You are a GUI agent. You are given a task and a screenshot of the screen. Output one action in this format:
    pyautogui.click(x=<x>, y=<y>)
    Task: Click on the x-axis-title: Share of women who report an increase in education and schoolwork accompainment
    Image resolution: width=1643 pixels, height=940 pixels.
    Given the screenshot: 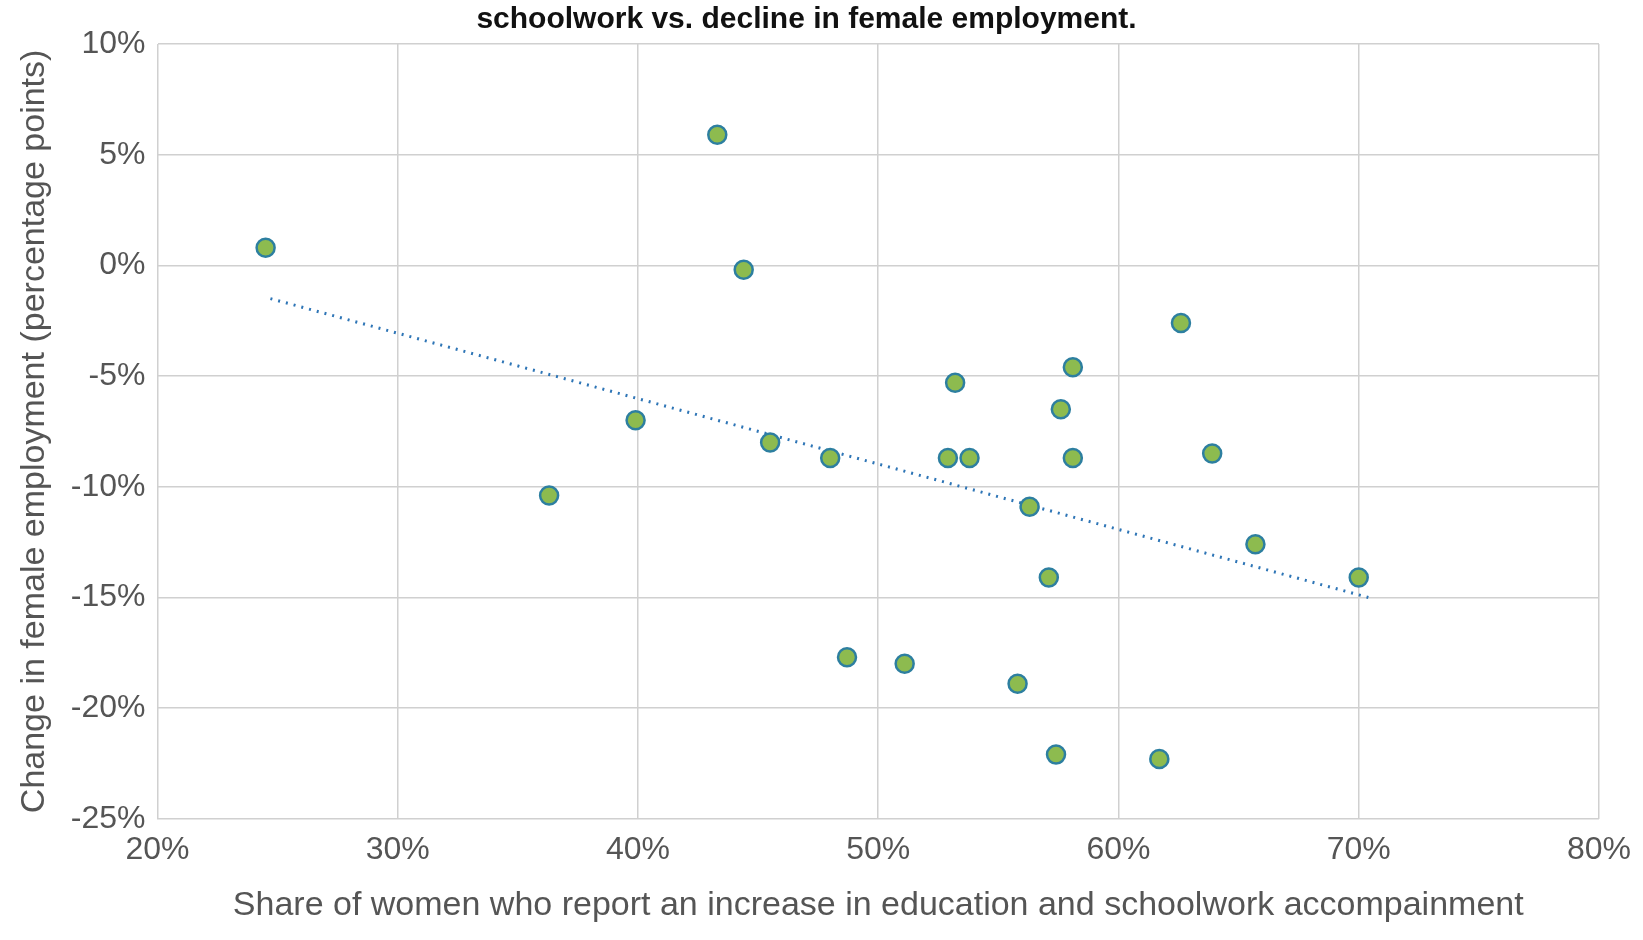 What is the action you would take?
    pyautogui.click(x=878, y=902)
    